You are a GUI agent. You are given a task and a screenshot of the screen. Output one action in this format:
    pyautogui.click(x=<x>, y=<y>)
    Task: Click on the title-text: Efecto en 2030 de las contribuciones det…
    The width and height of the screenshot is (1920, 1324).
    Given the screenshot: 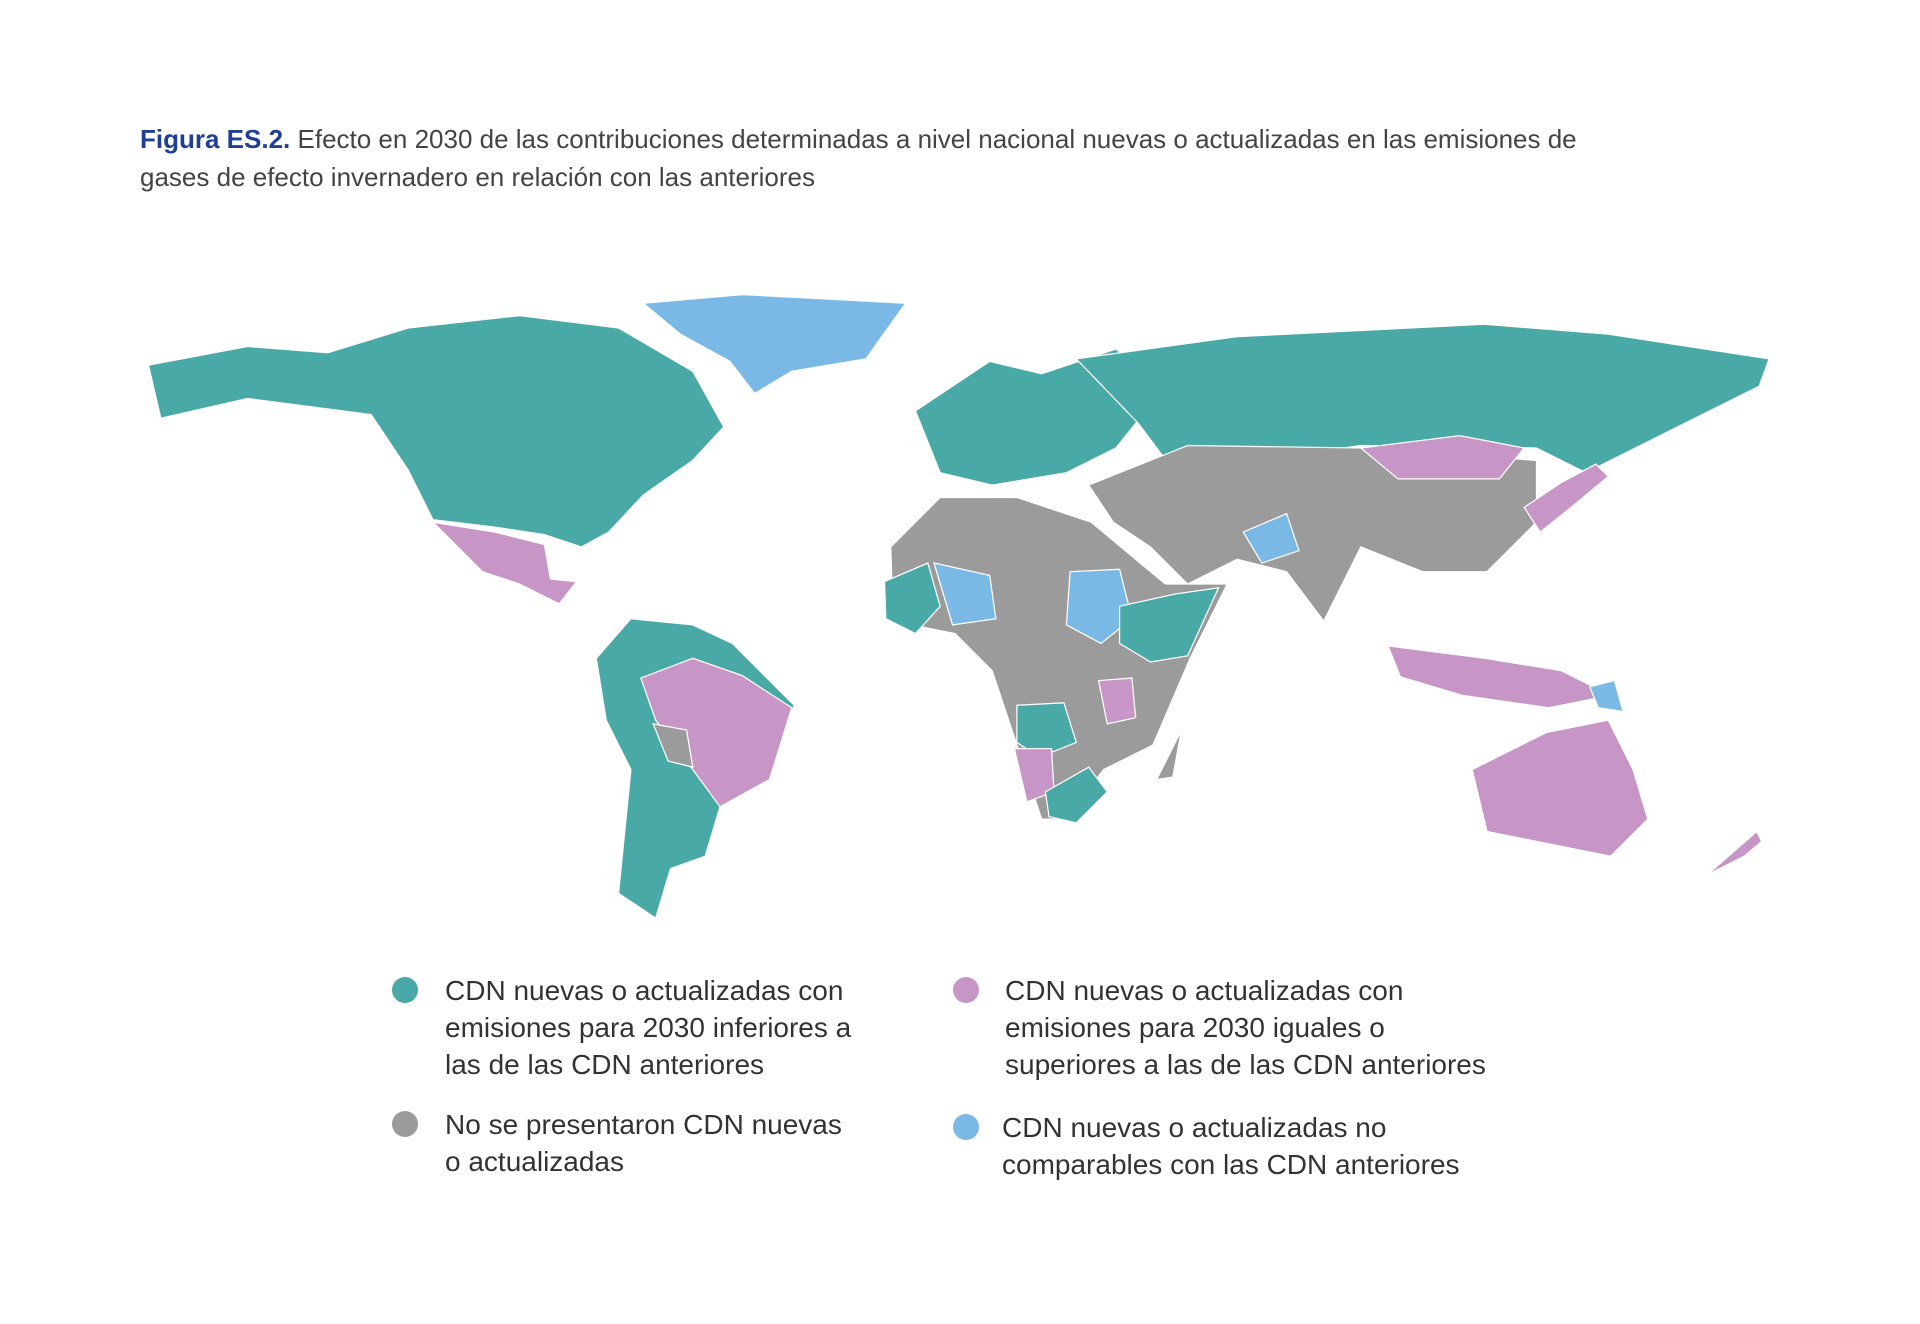 What is the action you would take?
    pyautogui.click(x=937, y=139)
    